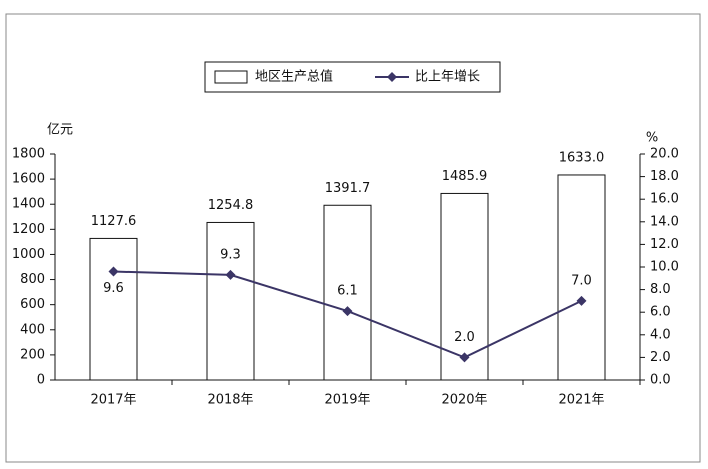  What do you see at coordinates (664, 154) in the screenshot?
I see `y2-tick-label: 20.0` at bounding box center [664, 154].